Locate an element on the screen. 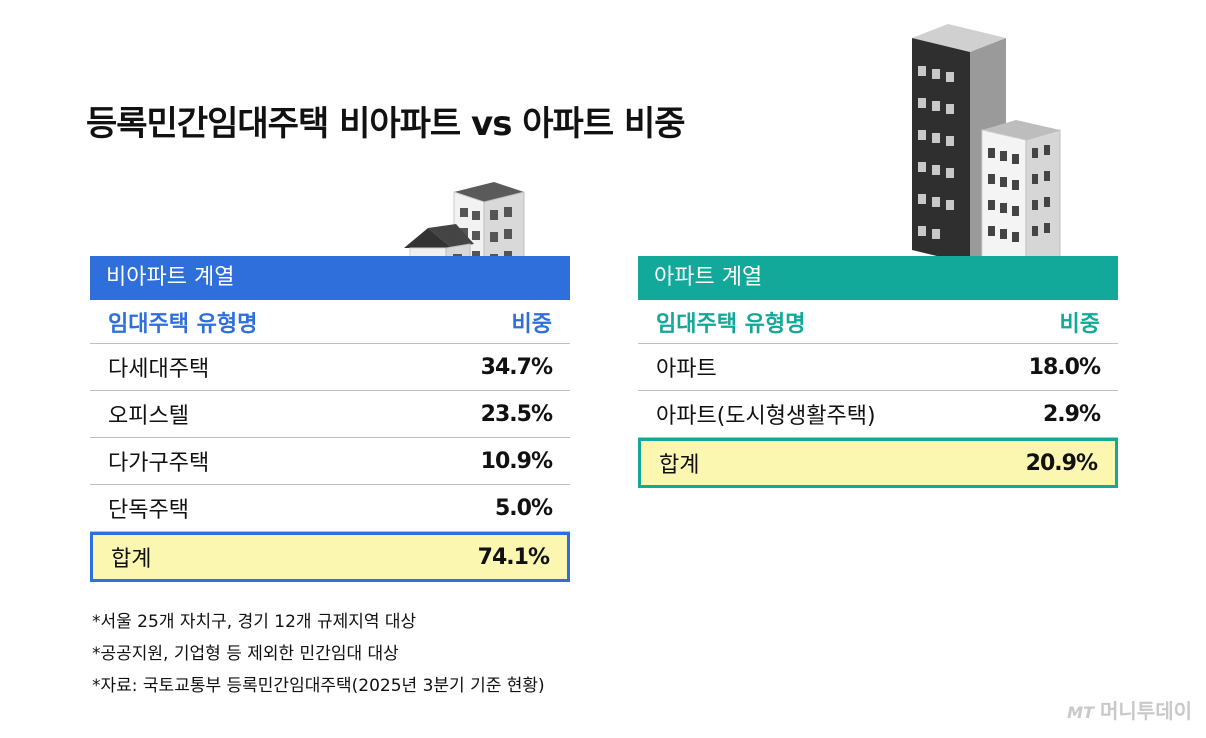  table-row: 다가구주택 10.9% is located at coordinates (330, 461).